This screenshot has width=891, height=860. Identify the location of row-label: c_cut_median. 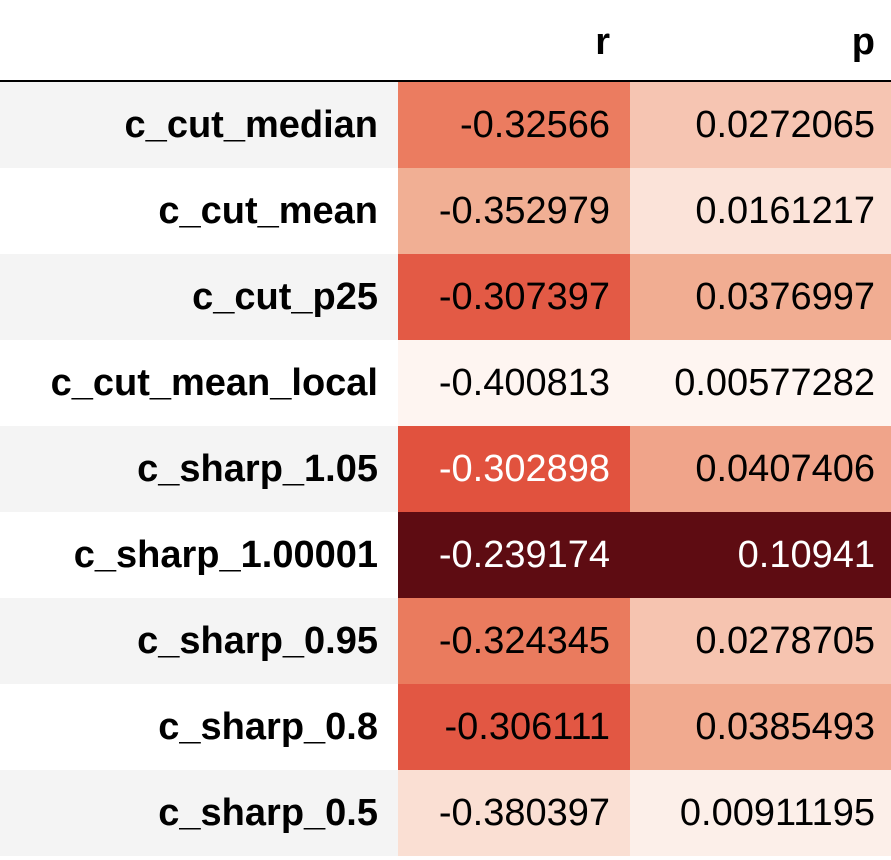
(251, 125).